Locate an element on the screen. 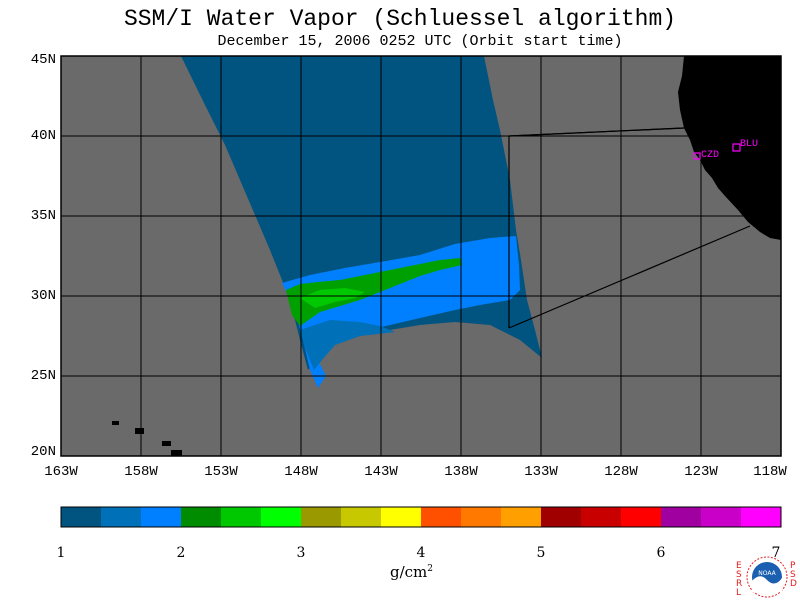  logo-esrl-letters: E S R L is located at coordinates (740, 580).